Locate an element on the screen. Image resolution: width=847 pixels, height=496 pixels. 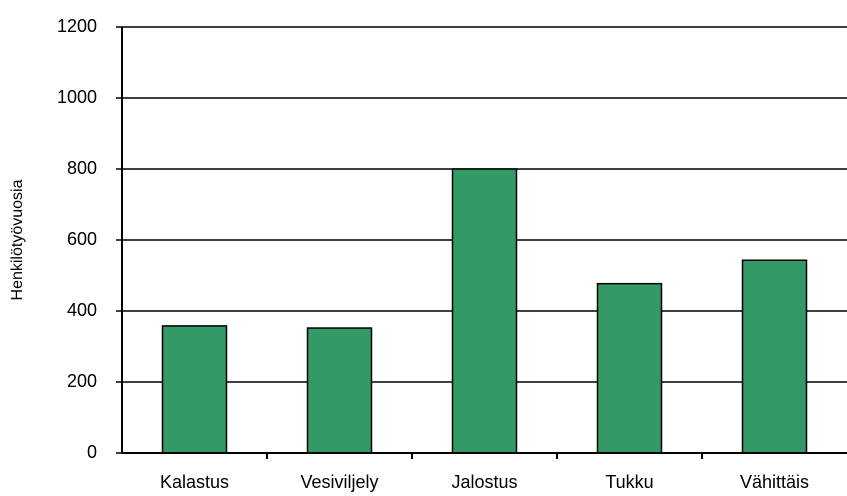
y-tick-label: 400 is located at coordinates (82, 310).